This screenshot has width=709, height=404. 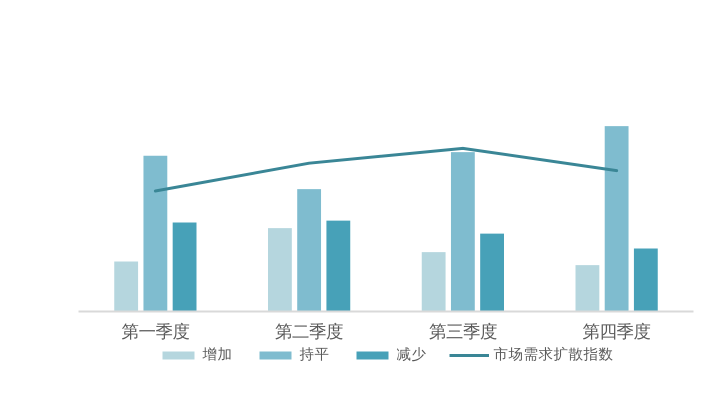 I want to click on x-tick-label: 第一季度, so click(x=155, y=332).